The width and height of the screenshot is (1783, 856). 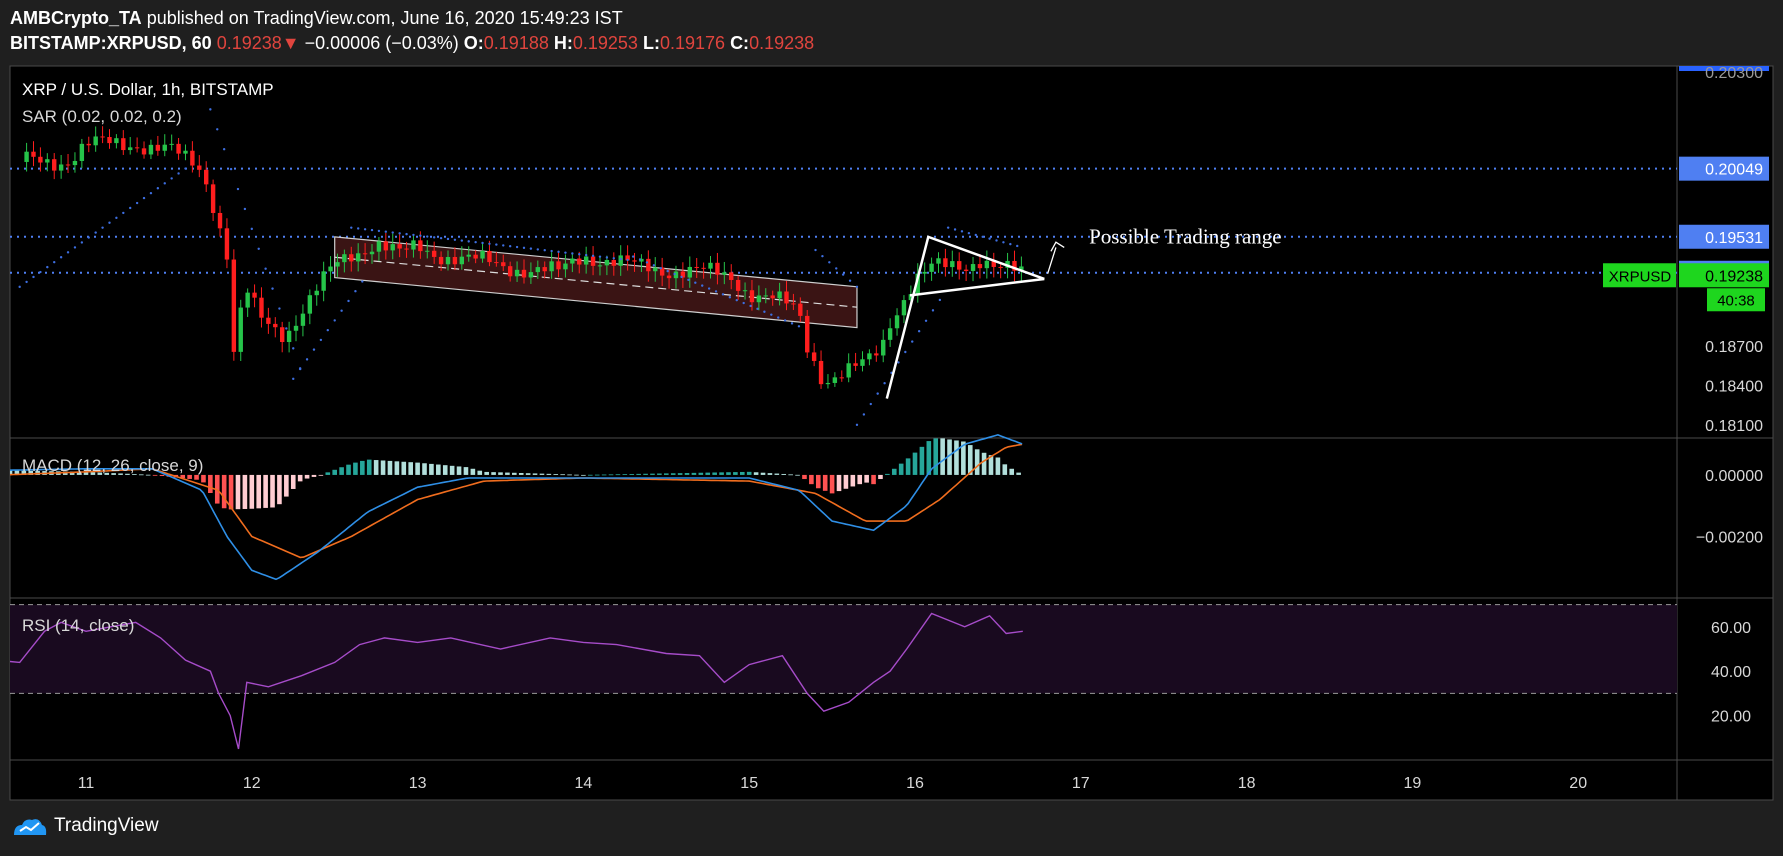 I want to click on publisher-name: AMBCrypto_TA, so click(x=76, y=18).